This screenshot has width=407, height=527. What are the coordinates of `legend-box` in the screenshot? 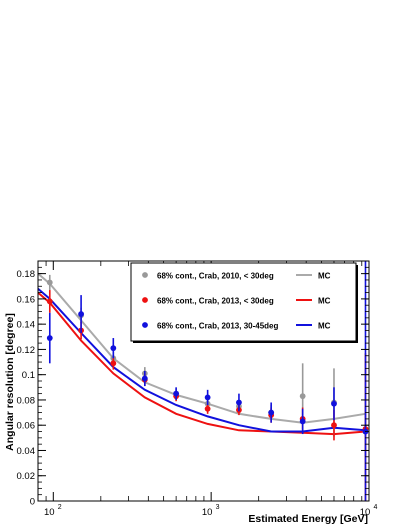 It's located at (243, 302).